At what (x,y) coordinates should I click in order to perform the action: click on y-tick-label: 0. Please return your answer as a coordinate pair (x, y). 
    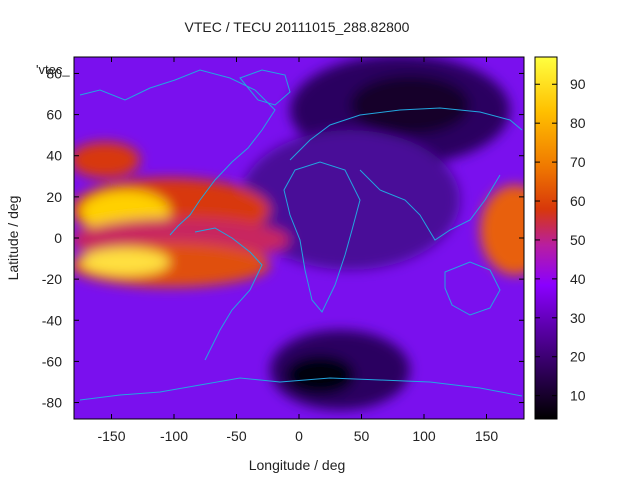
    Looking at the image, I should click on (58, 238).